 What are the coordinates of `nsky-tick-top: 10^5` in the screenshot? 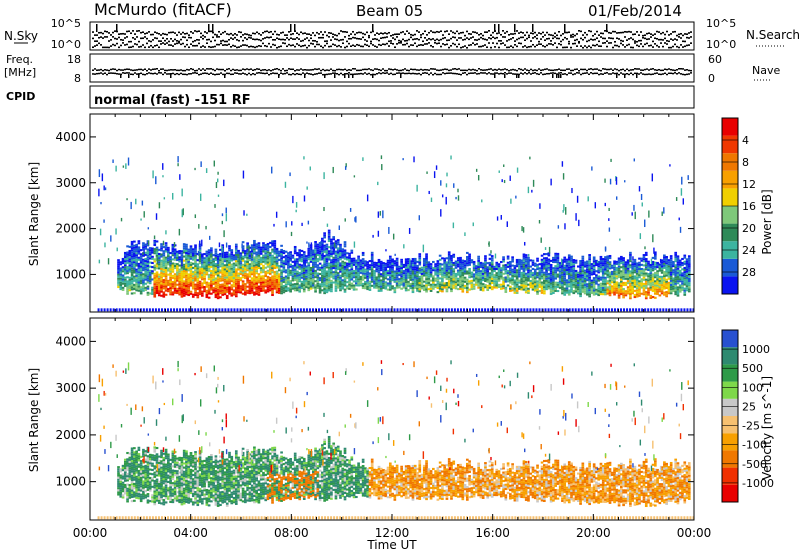 It's located at (66, 23).